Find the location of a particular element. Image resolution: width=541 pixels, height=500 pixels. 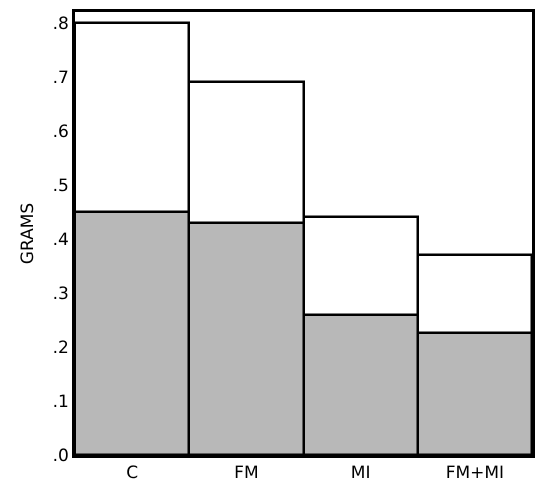

y-tick-label: .0 is located at coordinates (60, 456).